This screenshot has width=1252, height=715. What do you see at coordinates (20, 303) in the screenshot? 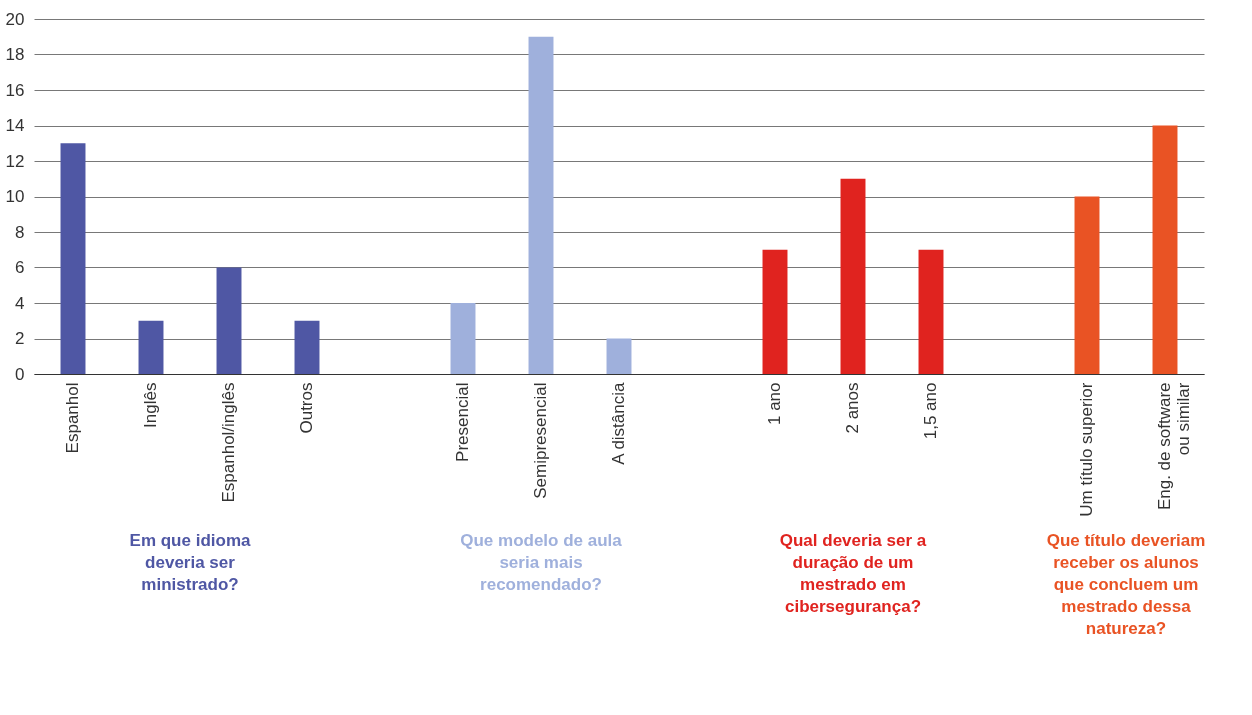
I see `y-tick-label: 4` at bounding box center [20, 303].